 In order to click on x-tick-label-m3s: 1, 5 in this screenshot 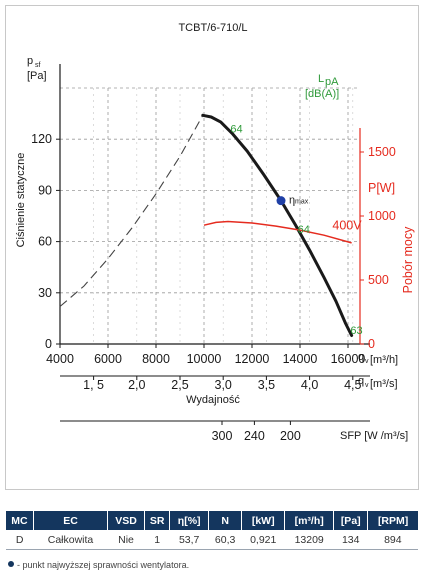, I will do `click(93, 385)`.